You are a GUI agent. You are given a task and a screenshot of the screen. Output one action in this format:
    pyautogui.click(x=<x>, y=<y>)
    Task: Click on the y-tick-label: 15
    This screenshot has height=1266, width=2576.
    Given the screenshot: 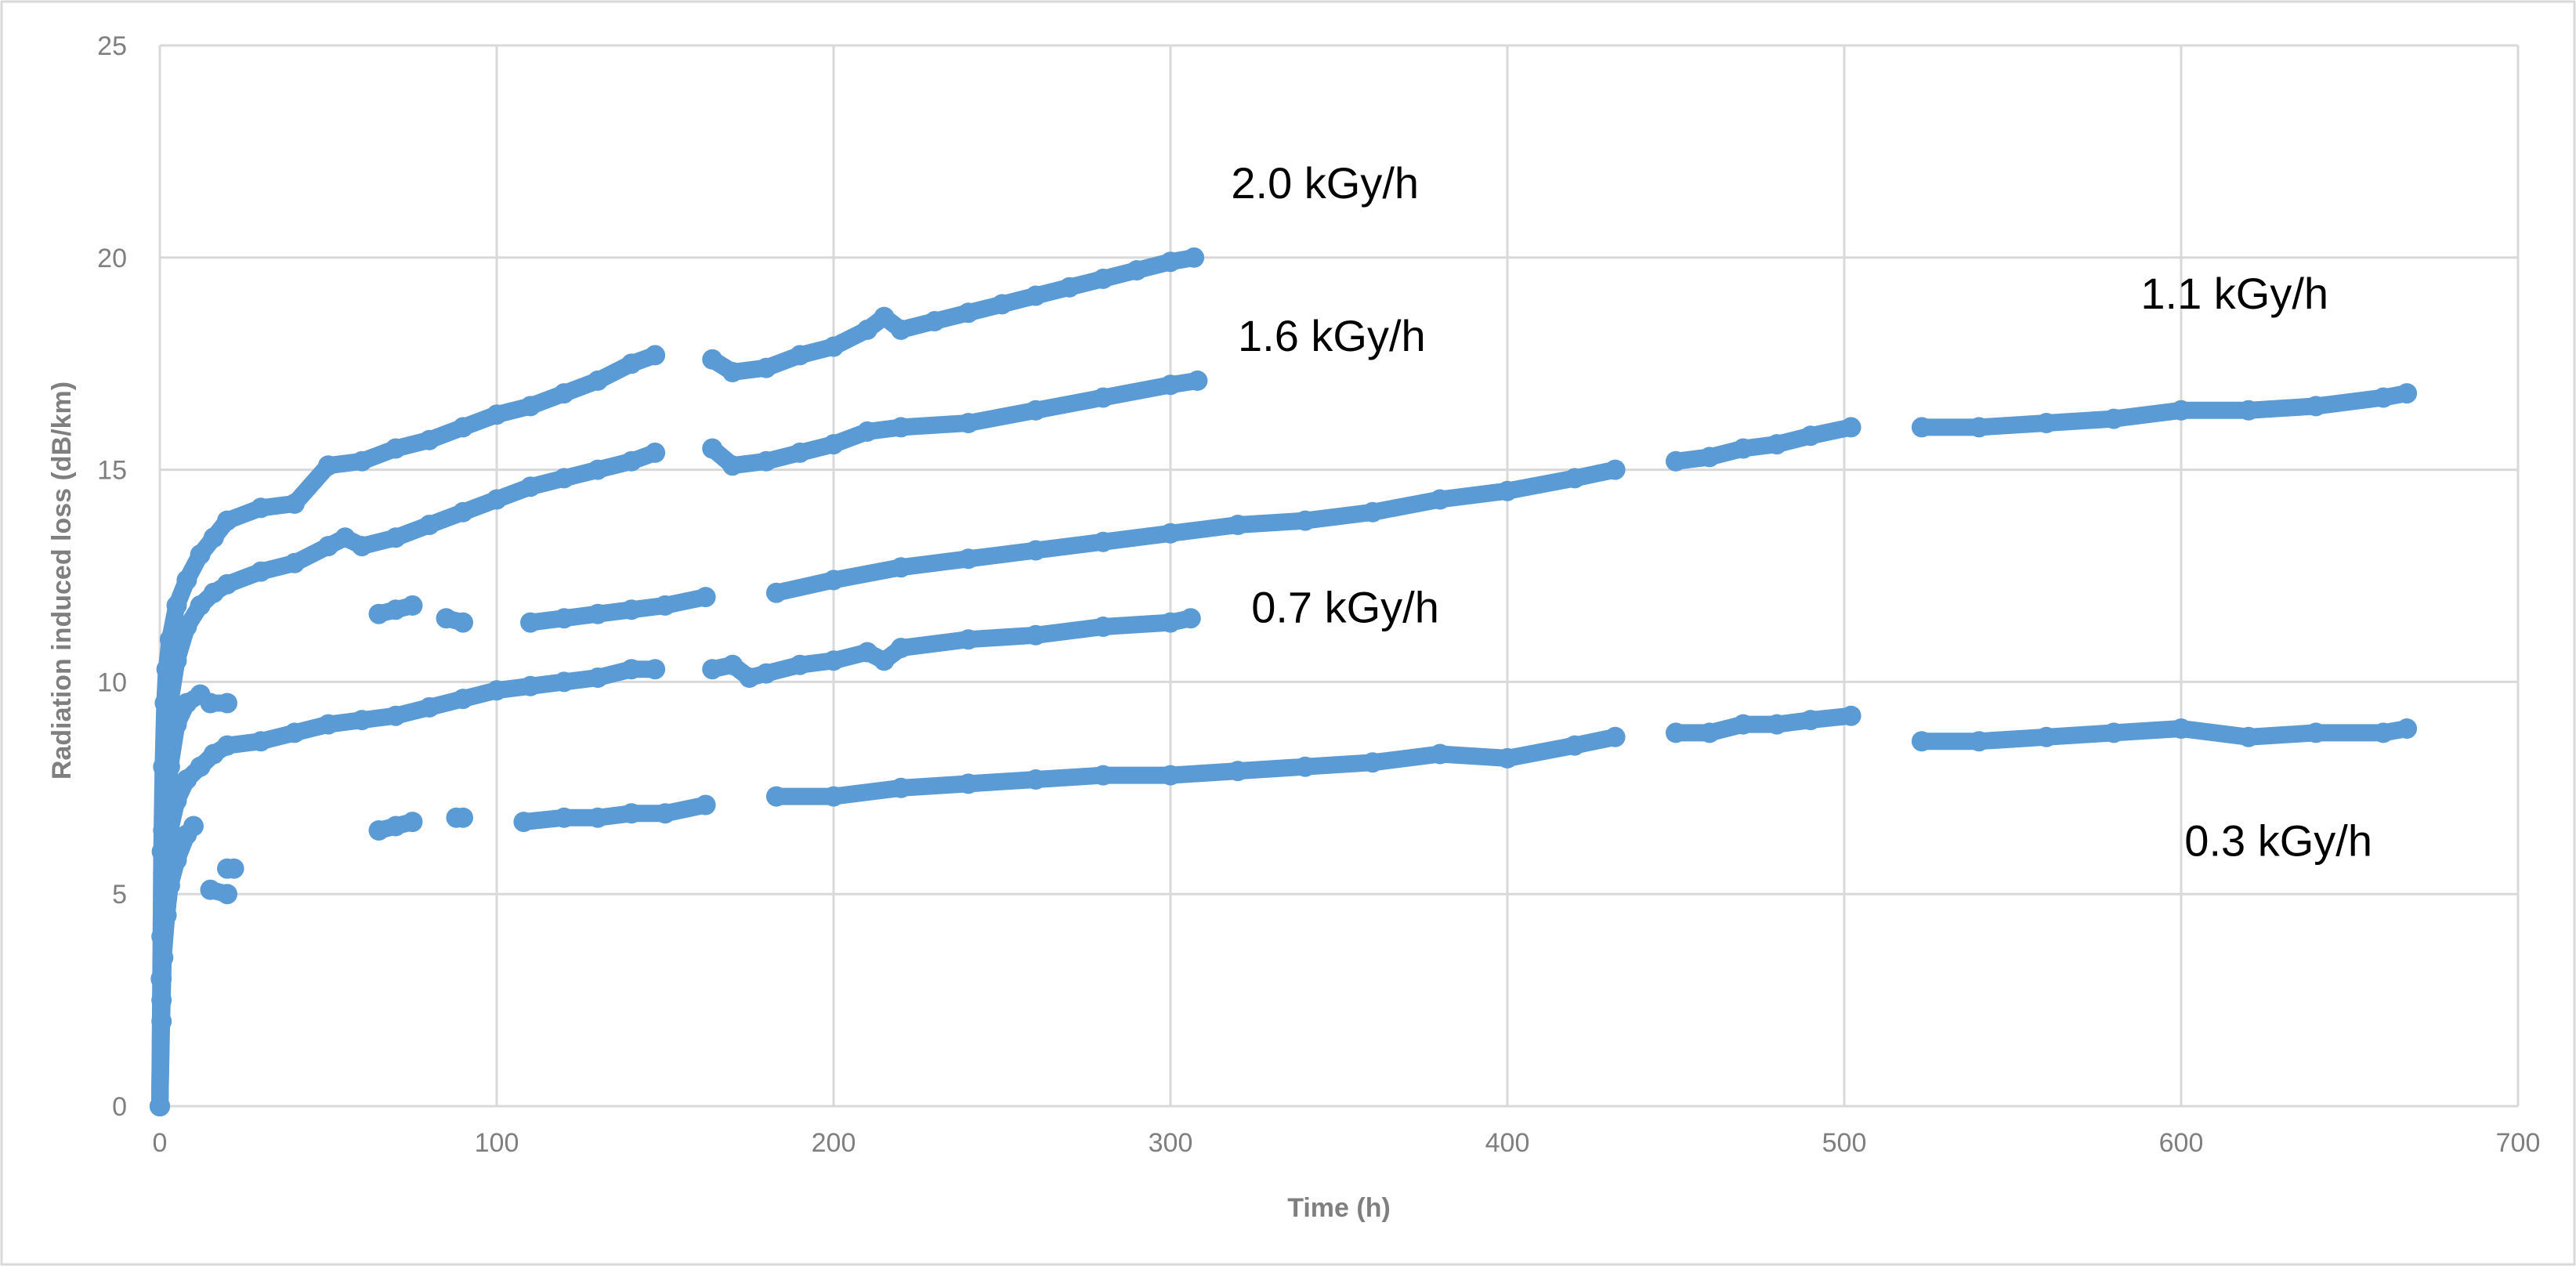 What is the action you would take?
    pyautogui.click(x=112, y=471)
    